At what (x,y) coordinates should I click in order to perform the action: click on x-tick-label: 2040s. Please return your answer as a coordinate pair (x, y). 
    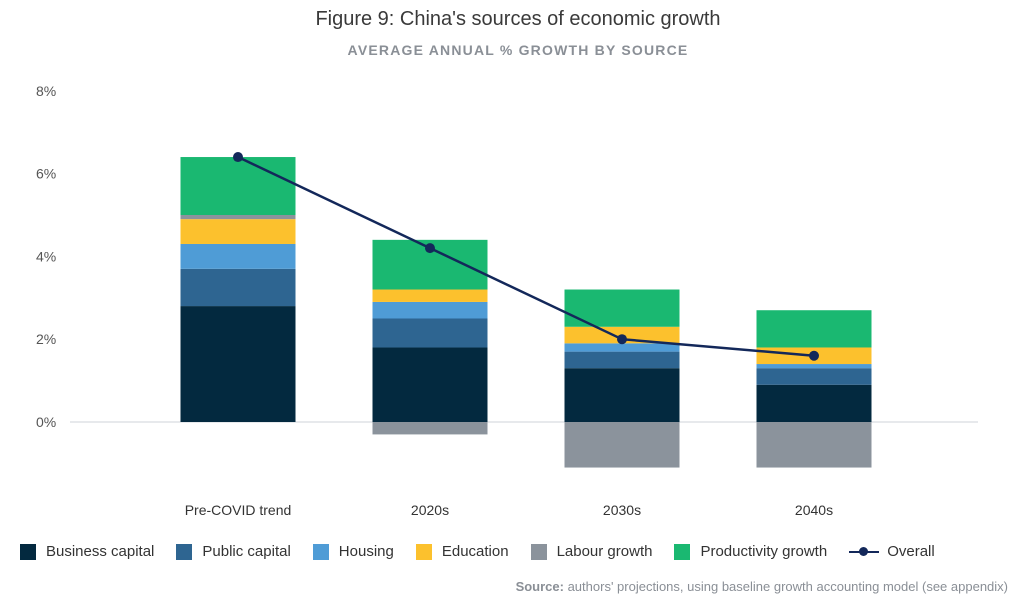
    Looking at the image, I should click on (814, 510).